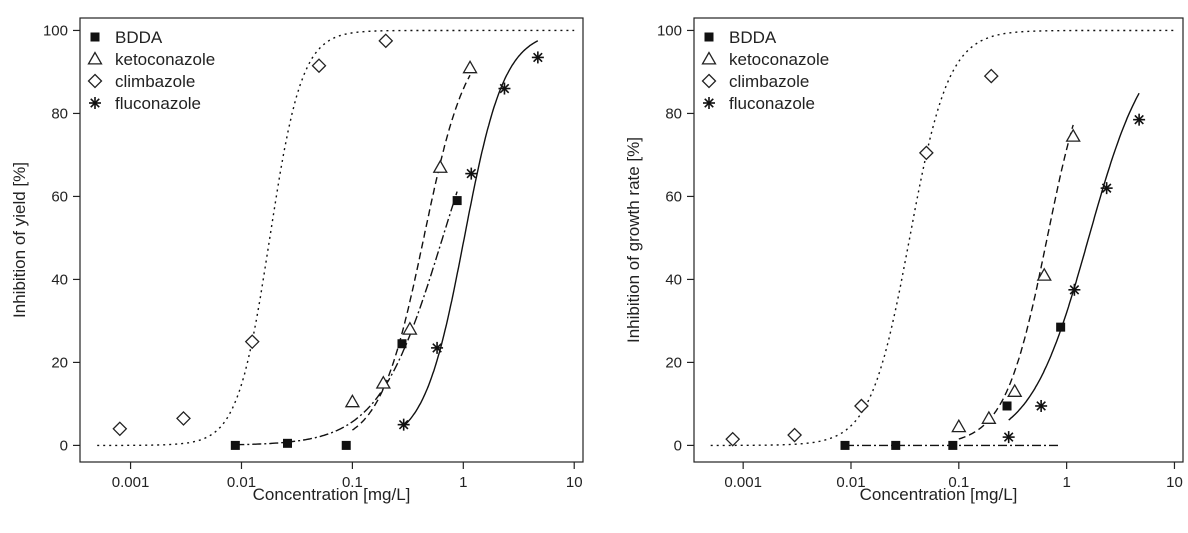 This screenshot has width=1188, height=533. I want to click on fit-curve-BDDA, so click(346, 318).